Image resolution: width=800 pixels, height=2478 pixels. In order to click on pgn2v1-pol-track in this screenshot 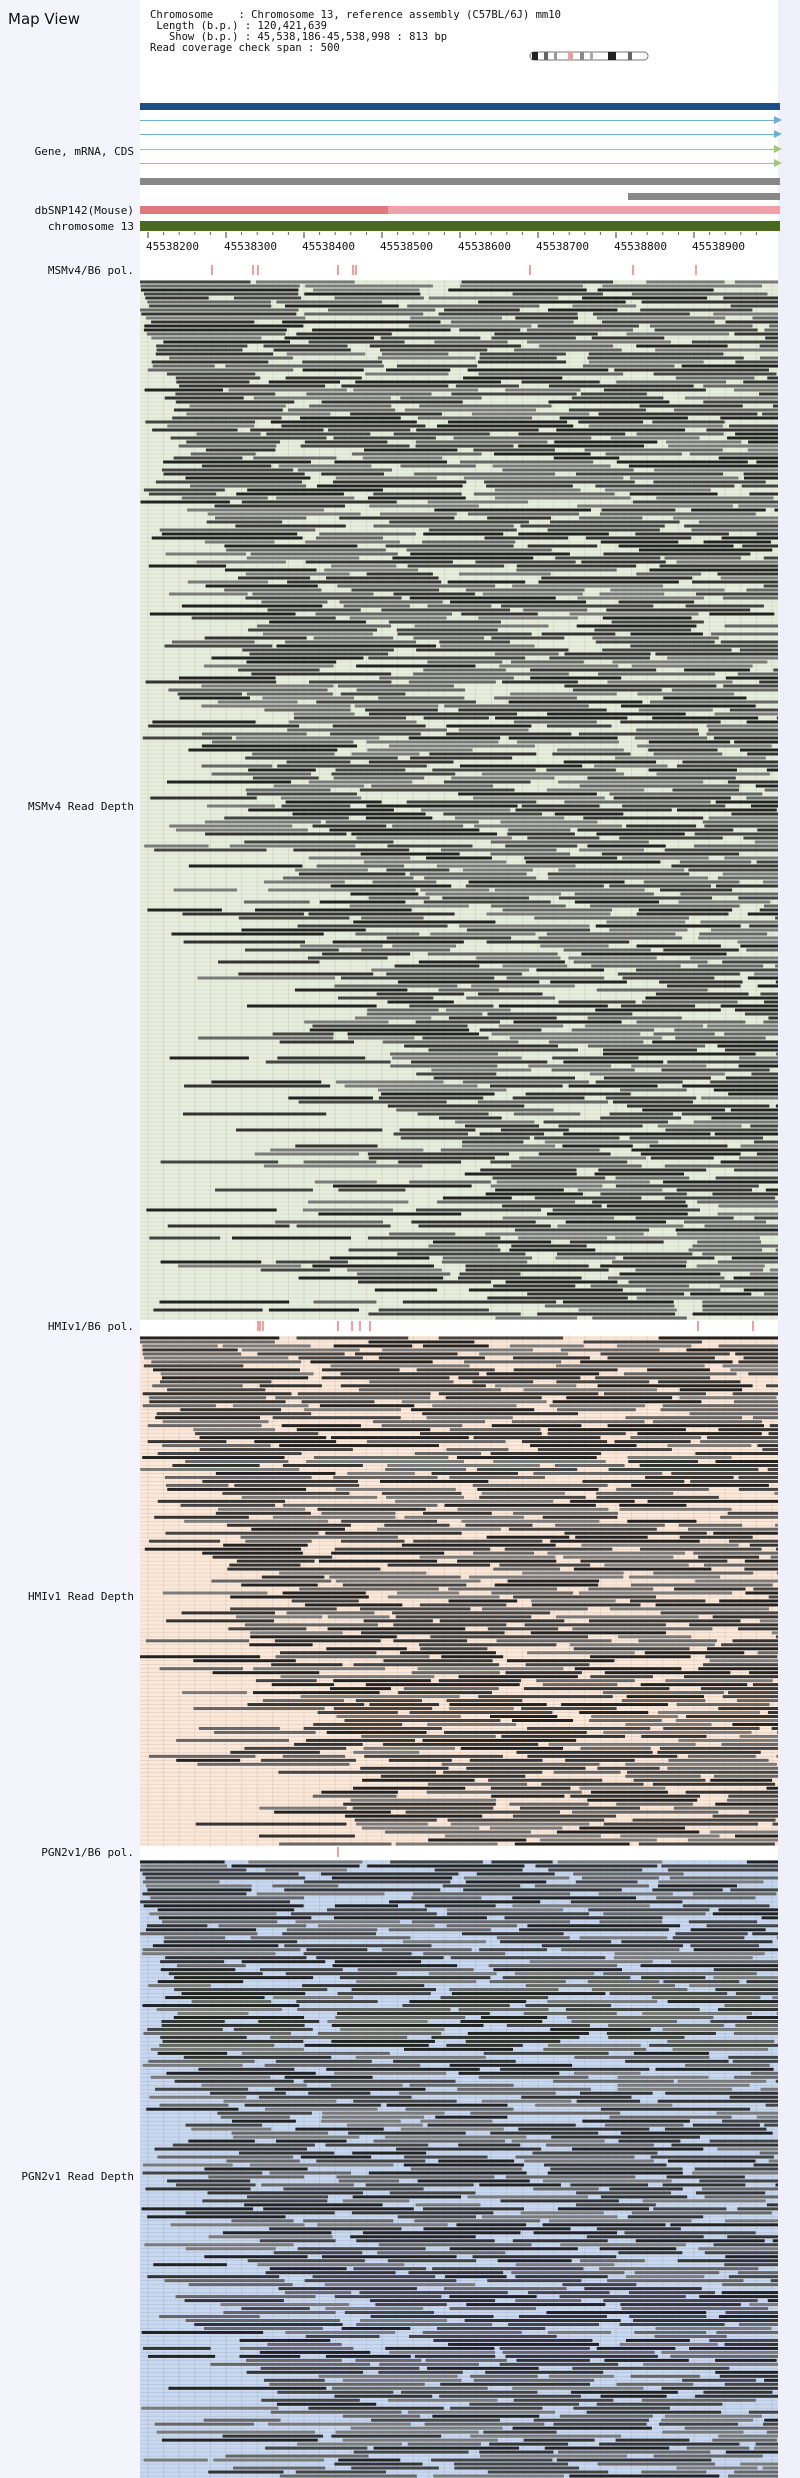, I will do `click(459, 1852)`.